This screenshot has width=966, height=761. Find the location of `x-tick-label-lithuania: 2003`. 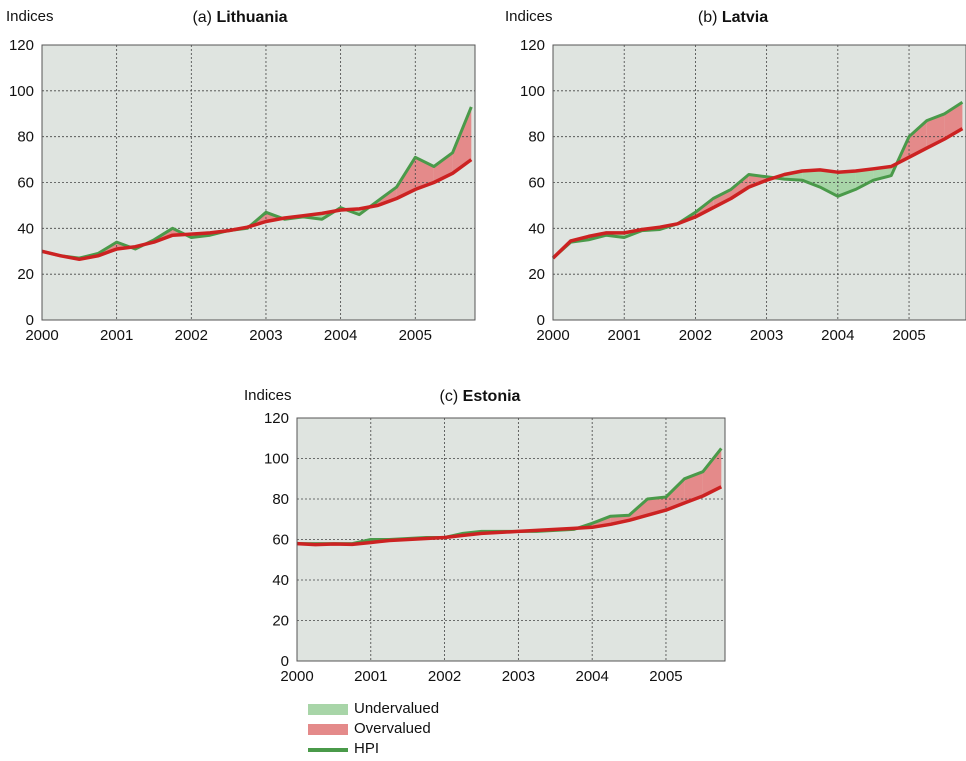

x-tick-label-lithuania: 2003 is located at coordinates (265, 335).